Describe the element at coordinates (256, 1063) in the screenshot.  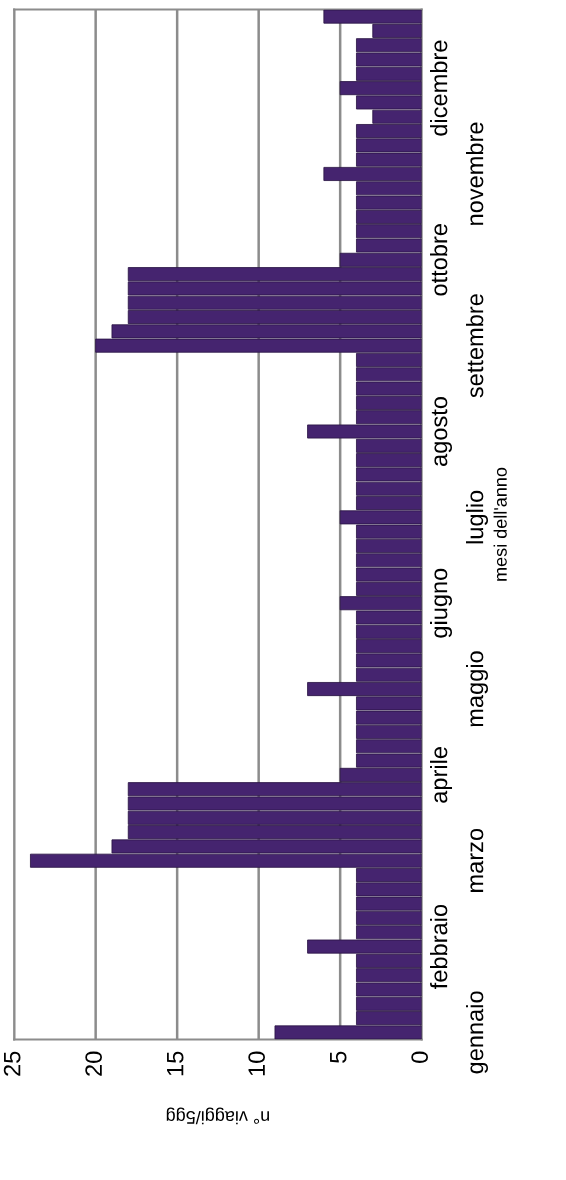
I see `x-tick-label: 10` at that location.